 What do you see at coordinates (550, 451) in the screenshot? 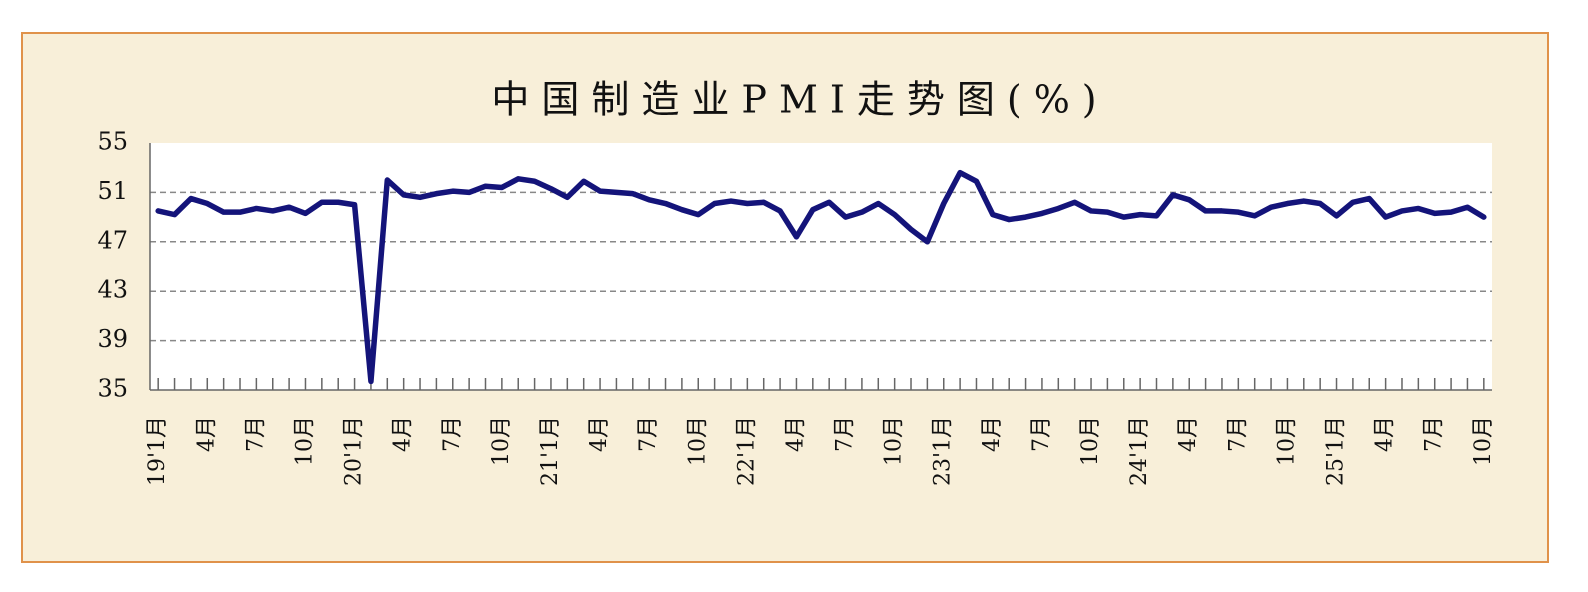
I see `x-tick-label: 21'1月` at bounding box center [550, 451].